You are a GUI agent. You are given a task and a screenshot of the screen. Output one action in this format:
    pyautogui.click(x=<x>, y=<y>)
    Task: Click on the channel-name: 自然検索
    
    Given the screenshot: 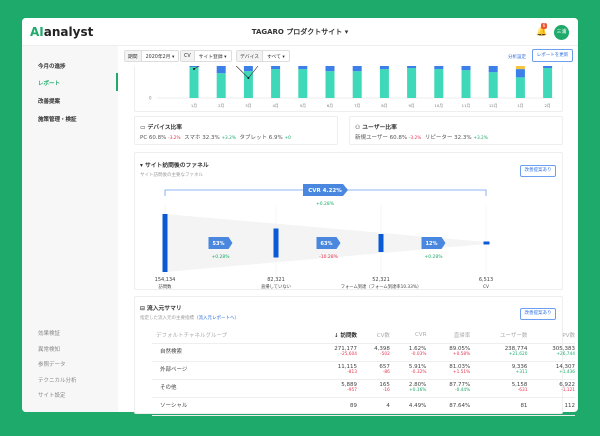 What is the action you would take?
    pyautogui.click(x=230, y=352)
    